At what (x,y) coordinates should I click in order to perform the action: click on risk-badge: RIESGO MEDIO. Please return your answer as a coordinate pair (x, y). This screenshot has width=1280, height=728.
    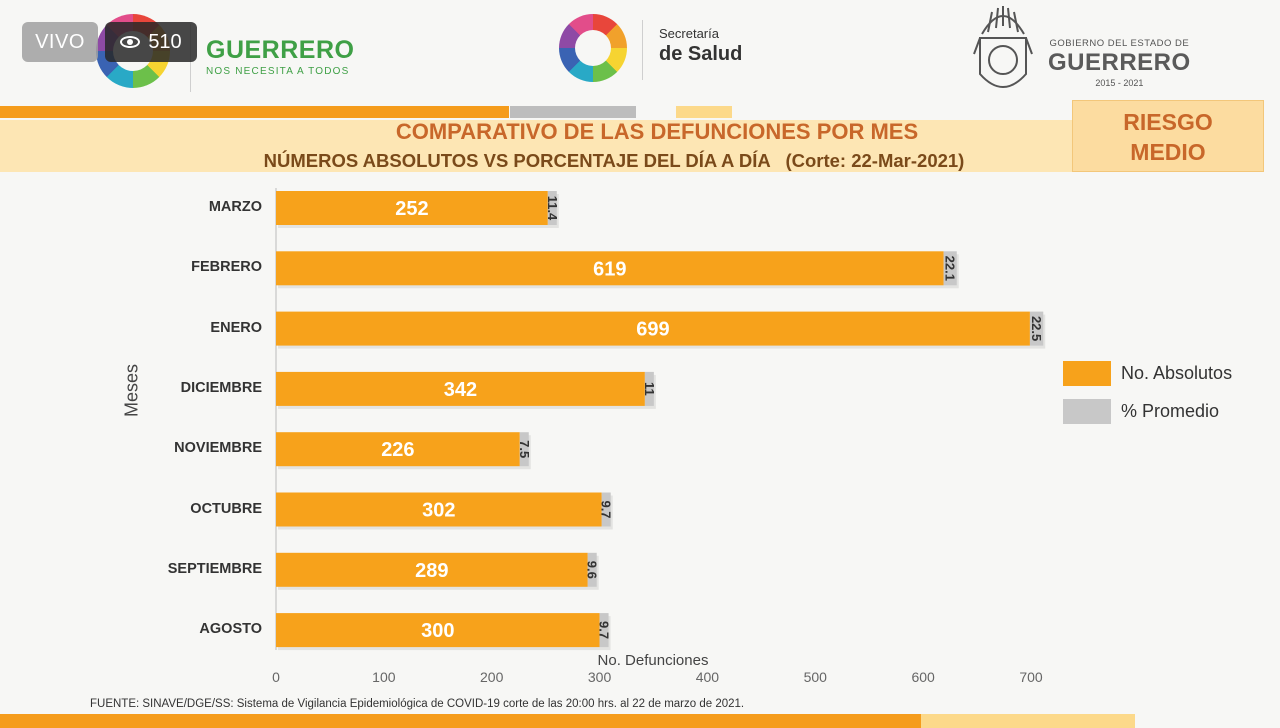
    Looking at the image, I should click on (1168, 136).